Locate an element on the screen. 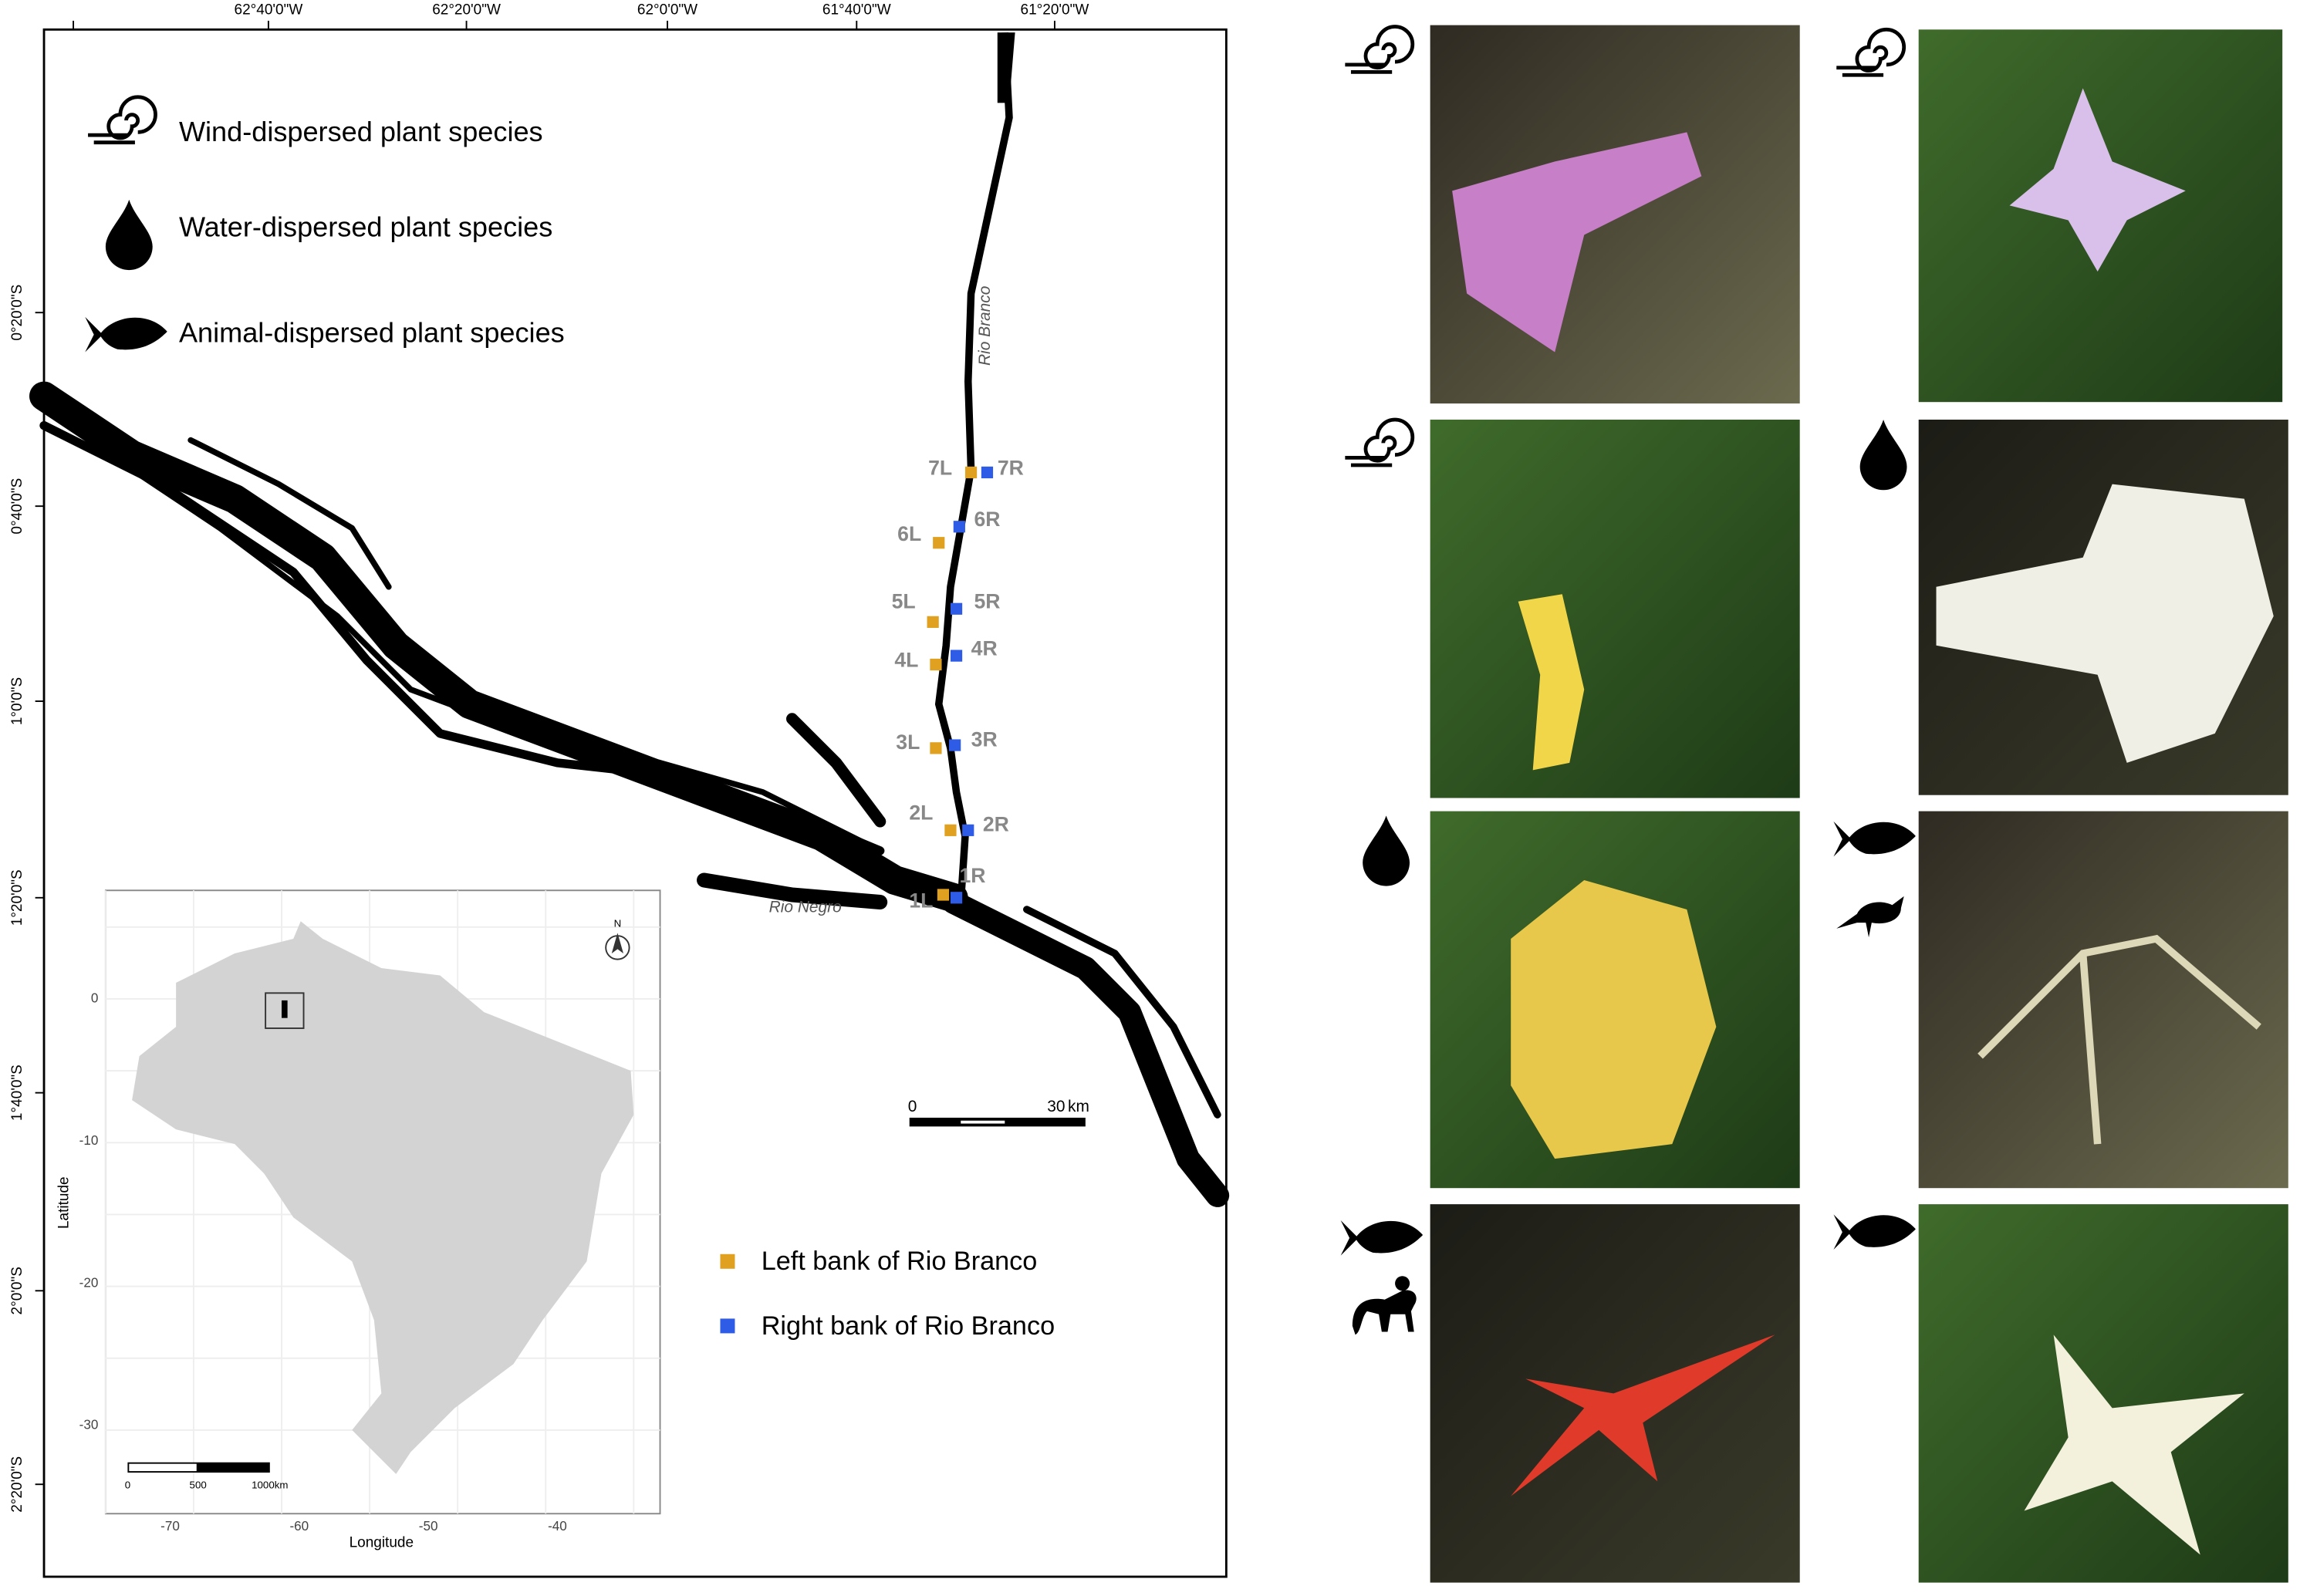 The height and width of the screenshot is (1596, 2300). site-label: 4R is located at coordinates (984, 648).